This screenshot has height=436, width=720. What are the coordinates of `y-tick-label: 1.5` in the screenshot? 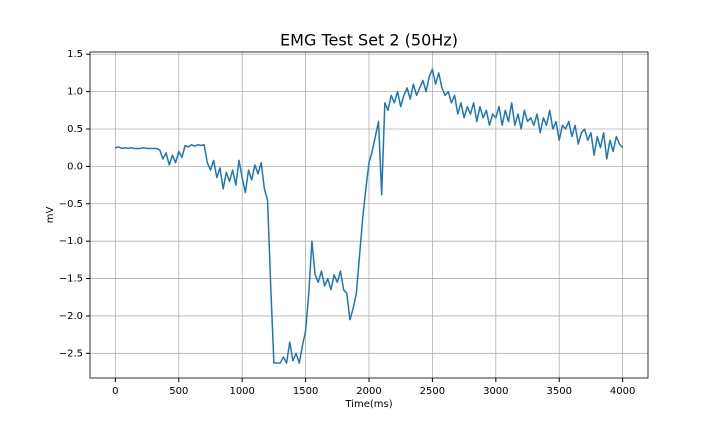 It's located at (75, 54).